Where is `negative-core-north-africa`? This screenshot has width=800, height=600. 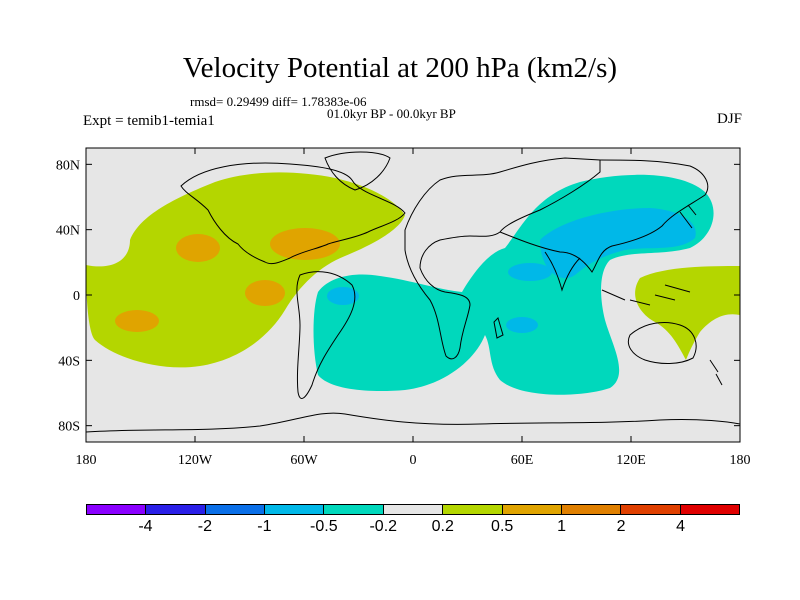
negative-core-north-africa is located at coordinates (530, 272).